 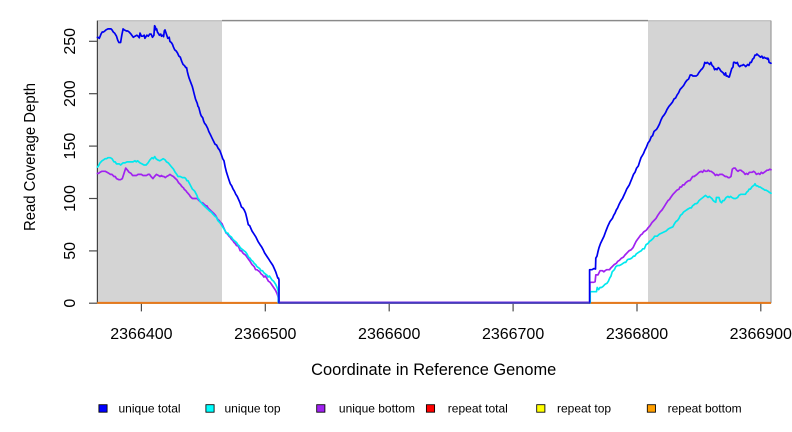 What do you see at coordinates (141, 334) in the screenshot?
I see `svg-text: 2366400` at bounding box center [141, 334].